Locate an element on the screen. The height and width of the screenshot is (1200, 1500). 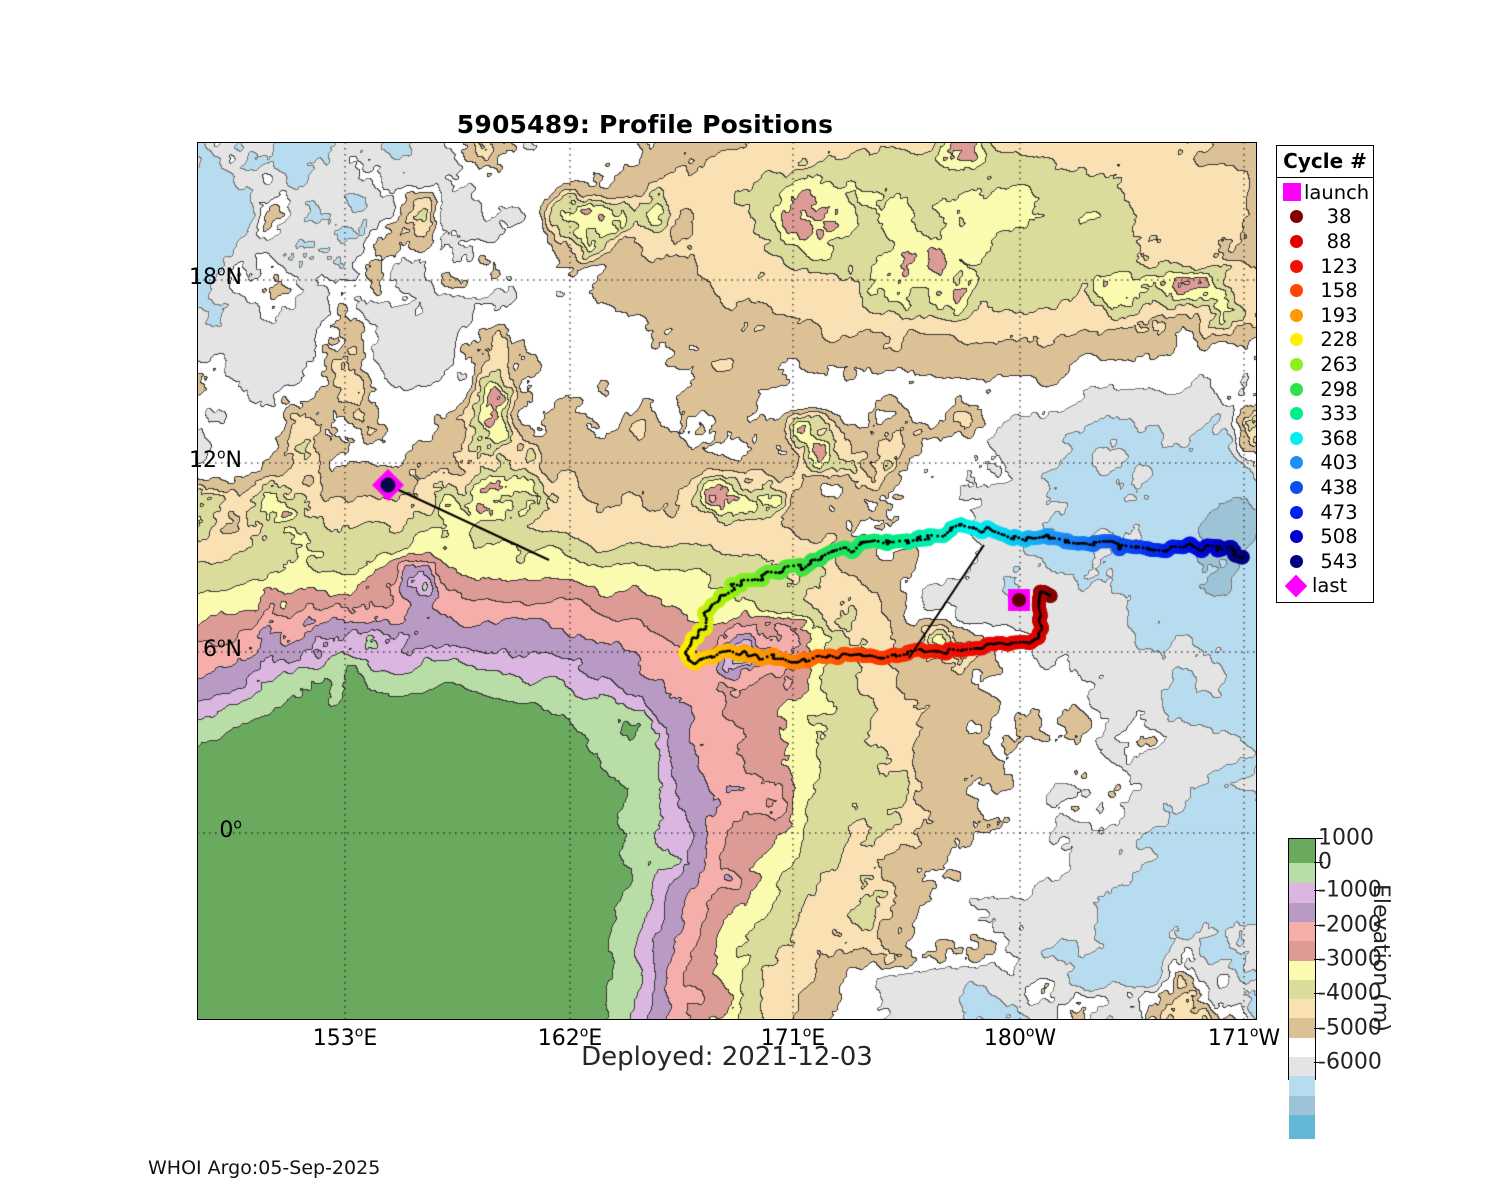
legend-label: 38 is located at coordinates (1339, 217).